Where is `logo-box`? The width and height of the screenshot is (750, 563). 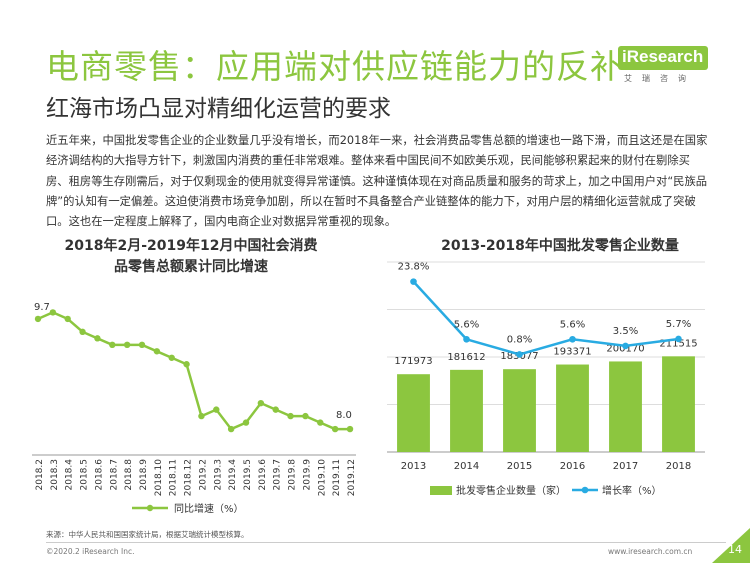
logo-box is located at coordinates (663, 58).